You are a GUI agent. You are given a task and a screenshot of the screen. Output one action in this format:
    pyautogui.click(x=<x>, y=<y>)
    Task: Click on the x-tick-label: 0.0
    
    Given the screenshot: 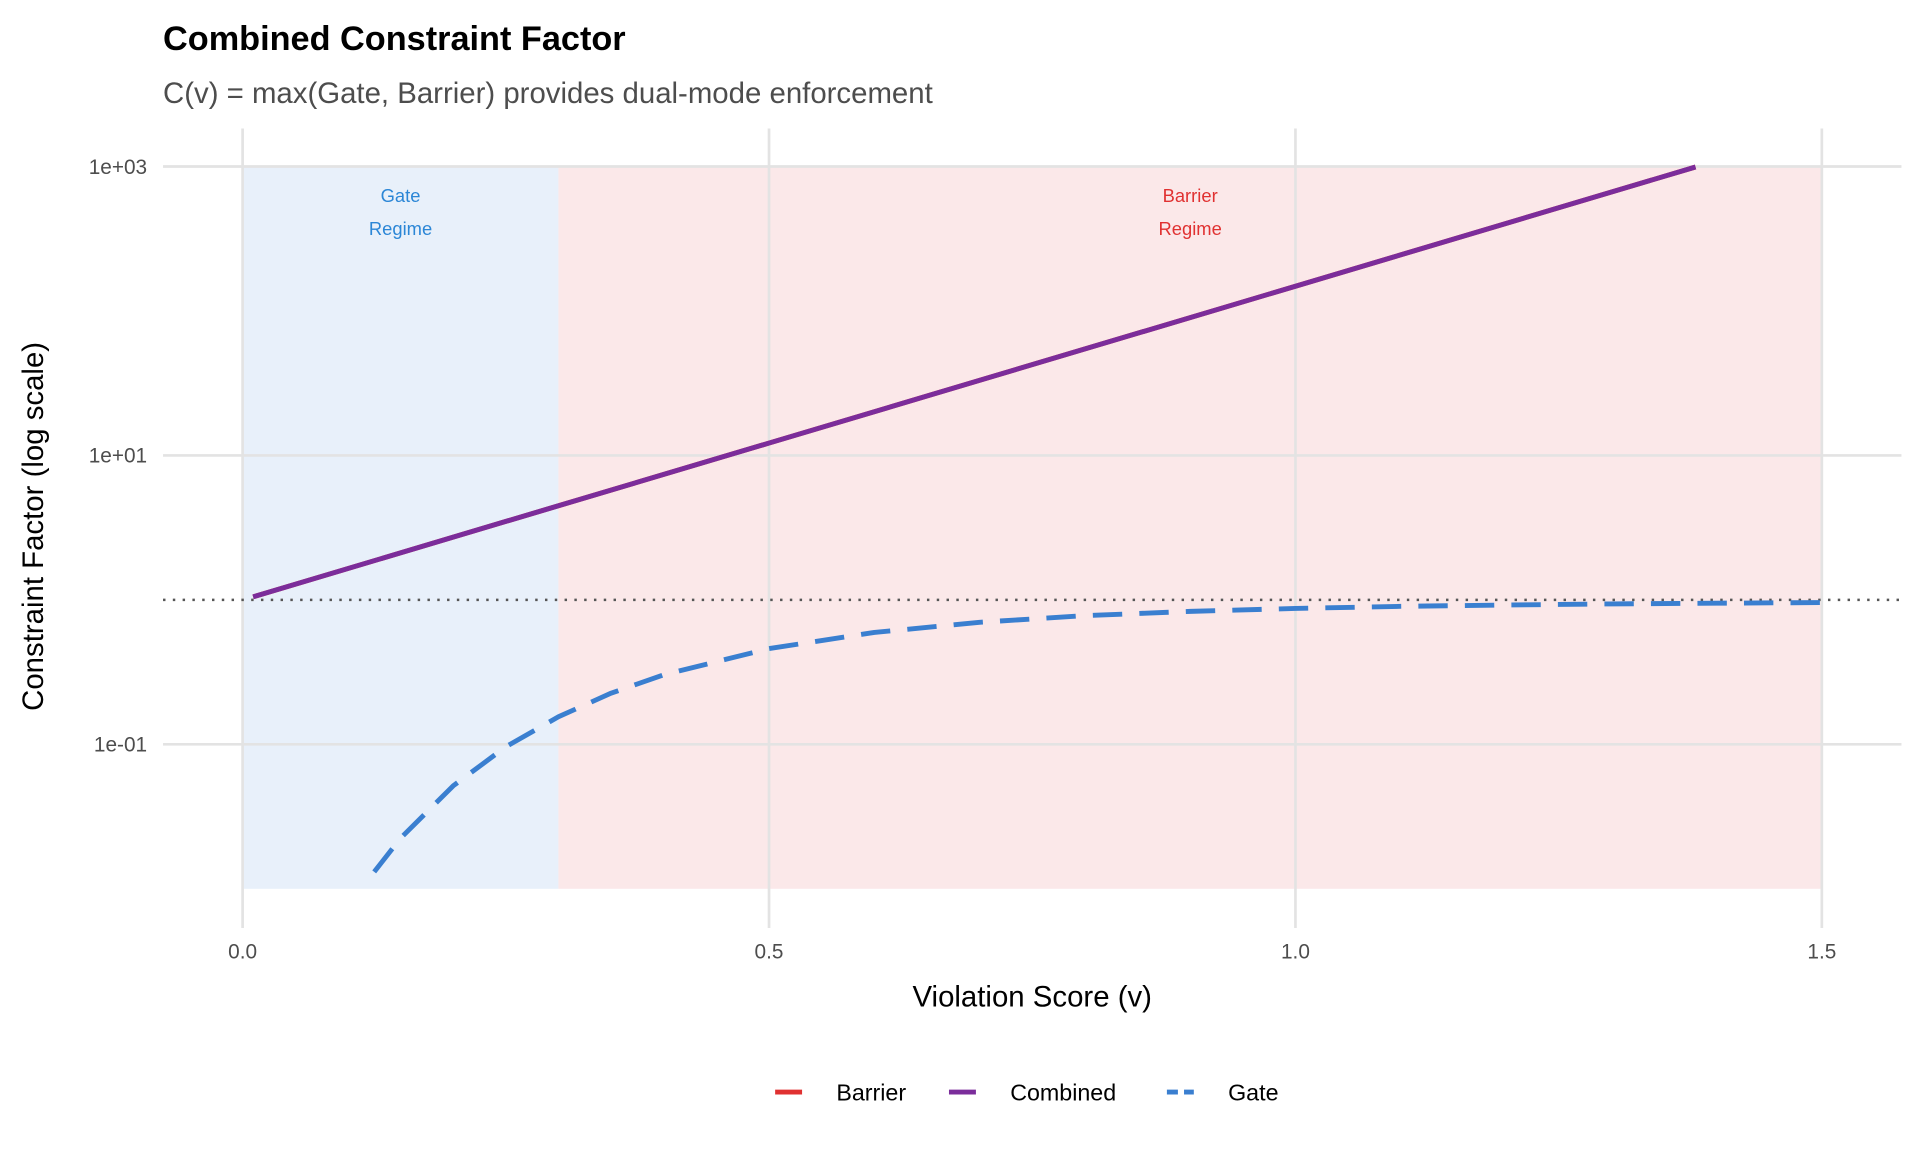 What is the action you would take?
    pyautogui.click(x=242, y=952)
    